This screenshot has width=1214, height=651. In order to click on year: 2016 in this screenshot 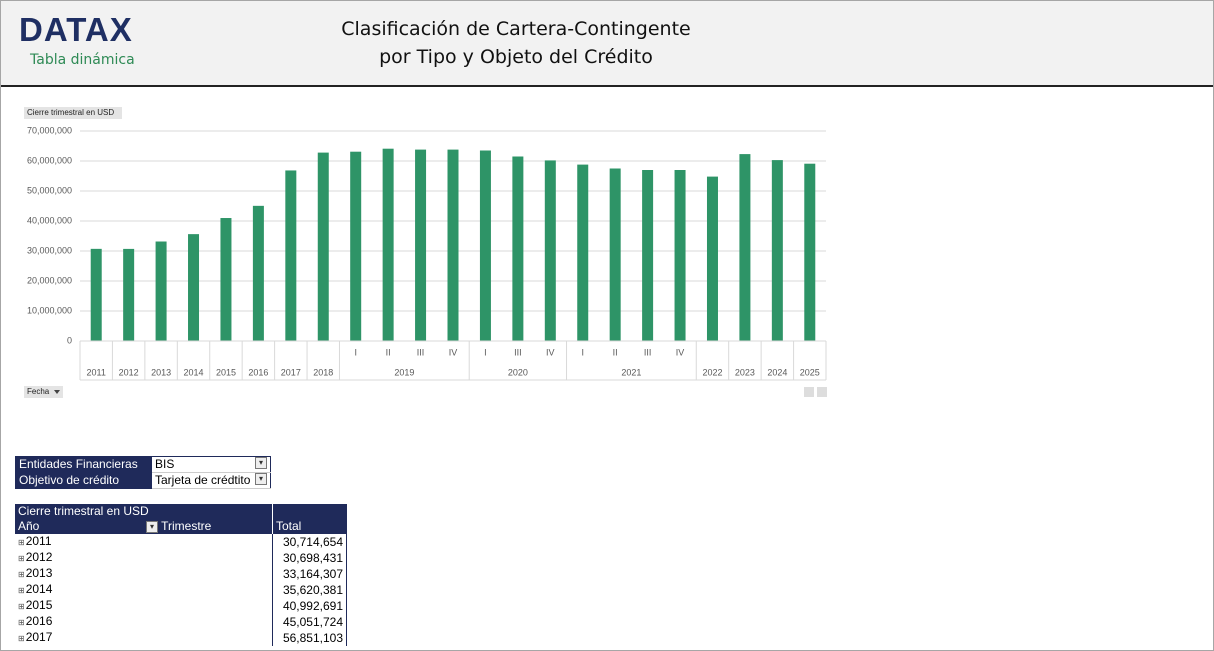, I will do `click(39, 621)`.